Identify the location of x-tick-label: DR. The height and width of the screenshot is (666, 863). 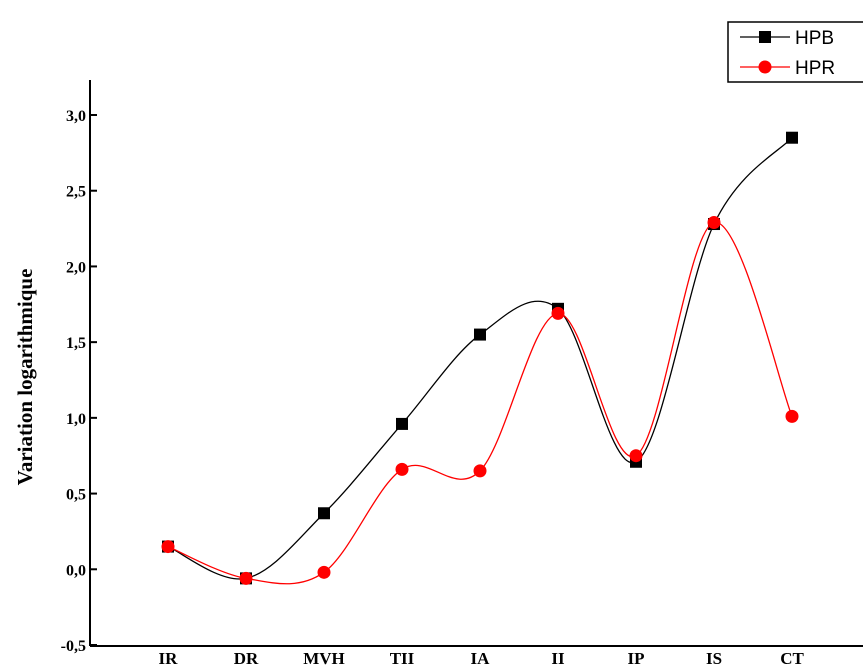
(246, 657).